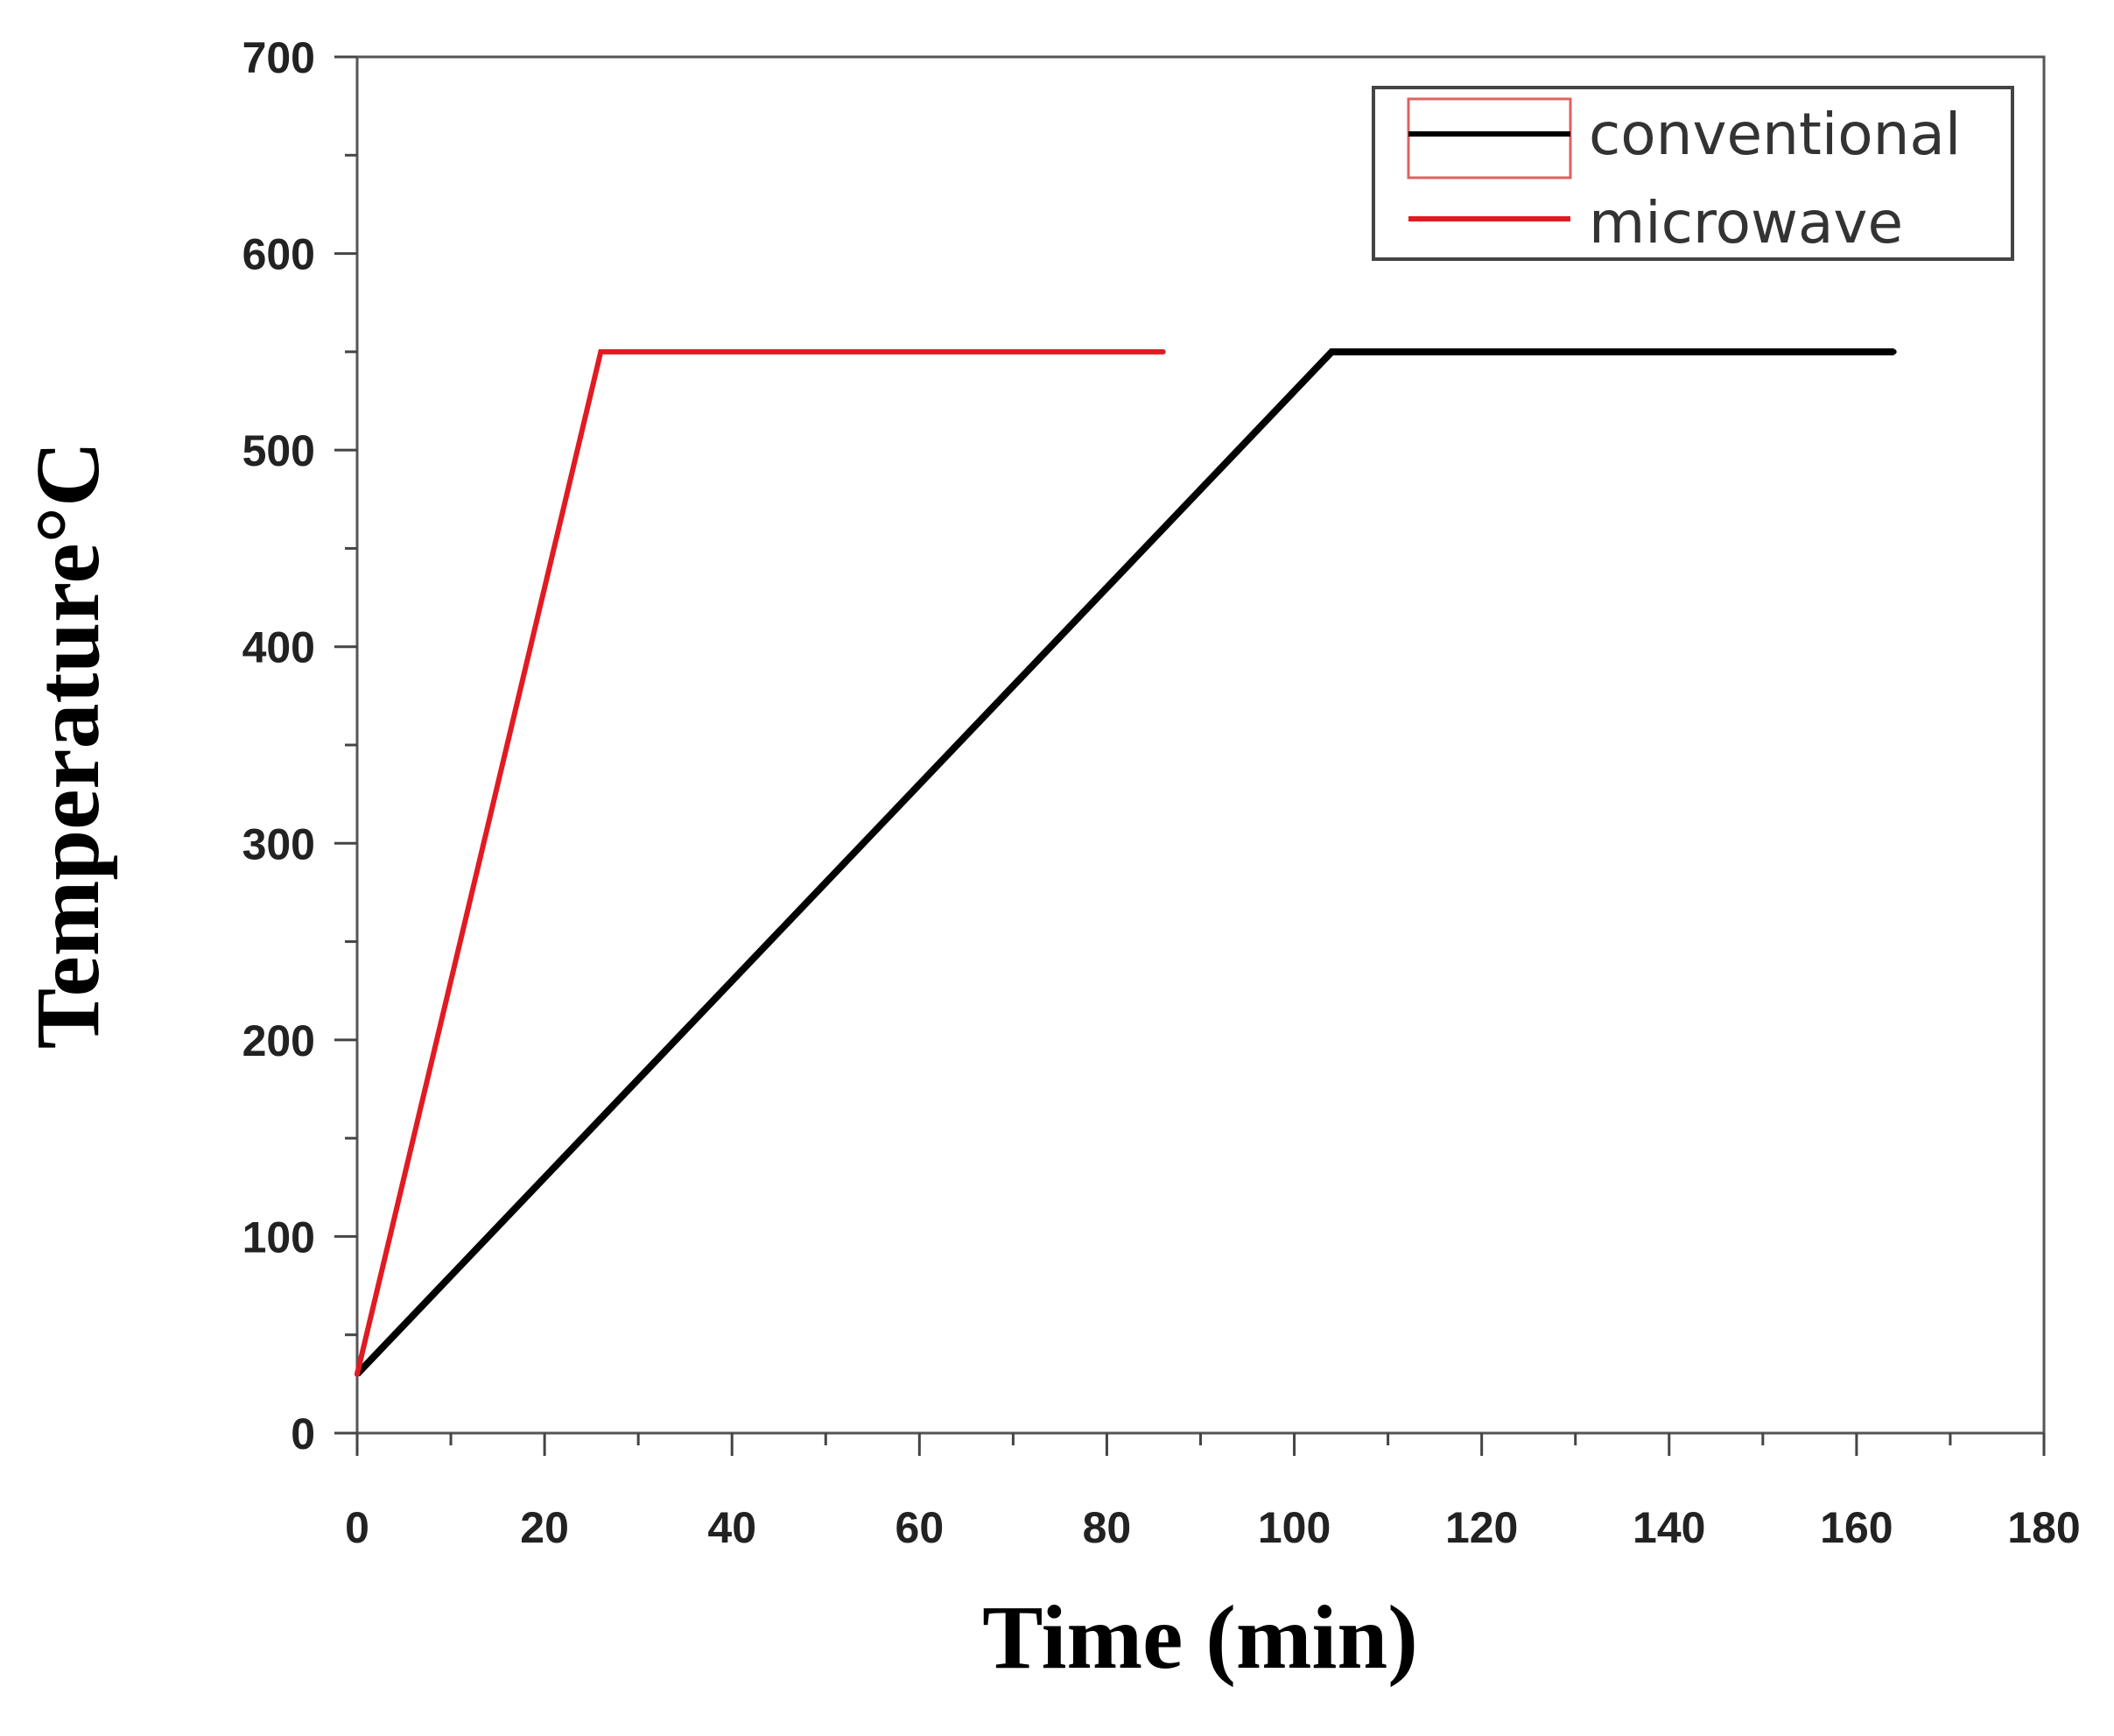 Image resolution: width=2114 pixels, height=1736 pixels. I want to click on legend-box, so click(1693, 173).